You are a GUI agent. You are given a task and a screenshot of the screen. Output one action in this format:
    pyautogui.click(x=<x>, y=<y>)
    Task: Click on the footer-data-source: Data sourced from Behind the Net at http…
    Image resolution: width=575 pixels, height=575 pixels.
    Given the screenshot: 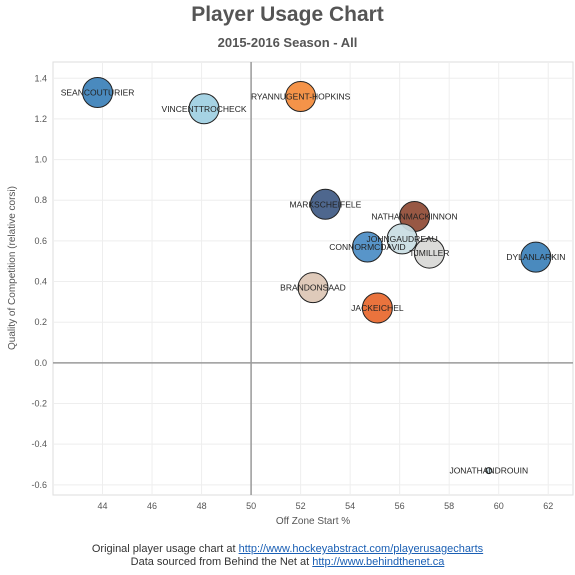 What is the action you would take?
    pyautogui.click(x=287, y=562)
    